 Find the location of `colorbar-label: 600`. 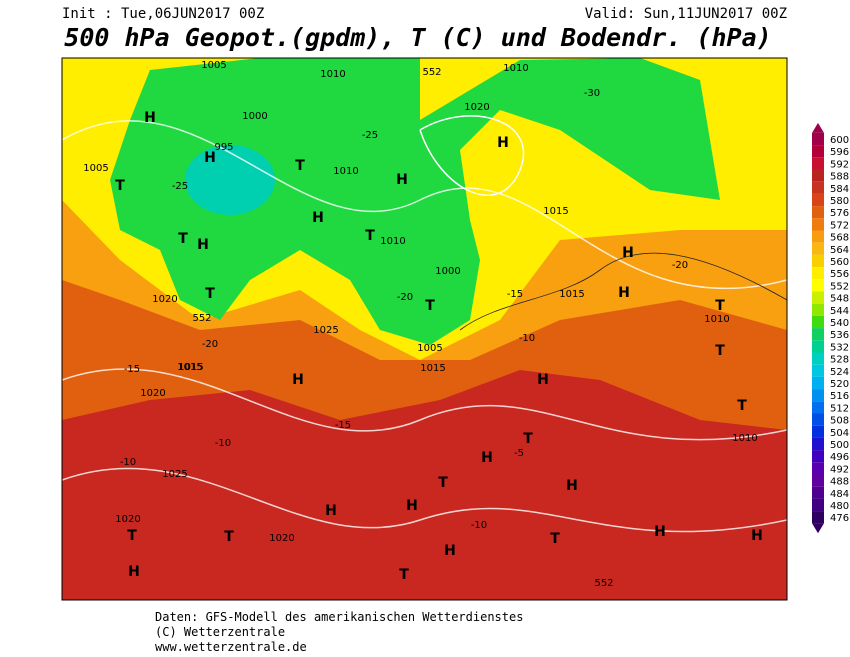

colorbar-label: 600 is located at coordinates (839, 140).